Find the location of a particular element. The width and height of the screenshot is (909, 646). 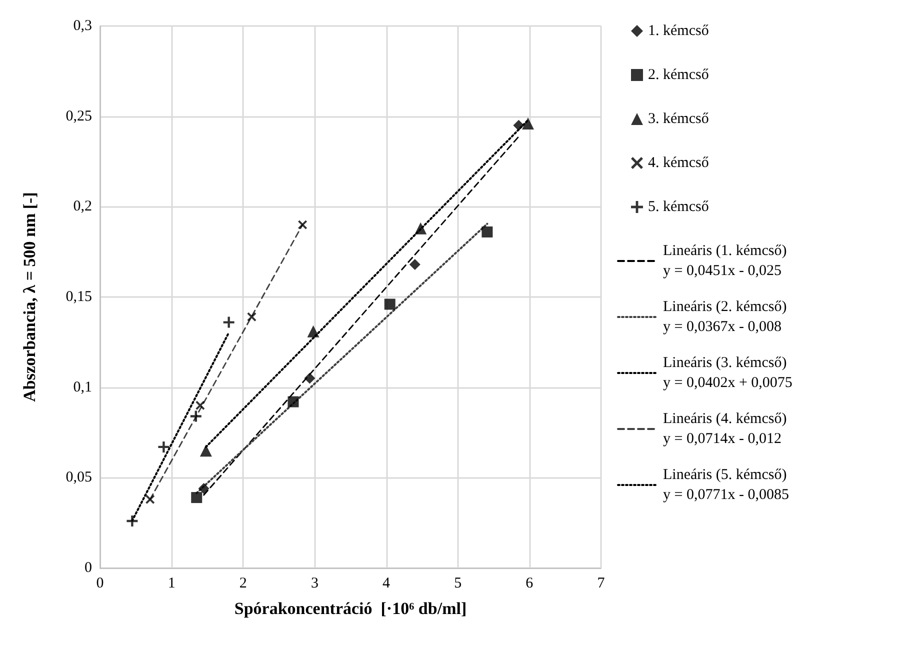

legend-label: 3. kémcső is located at coordinates (678, 119).